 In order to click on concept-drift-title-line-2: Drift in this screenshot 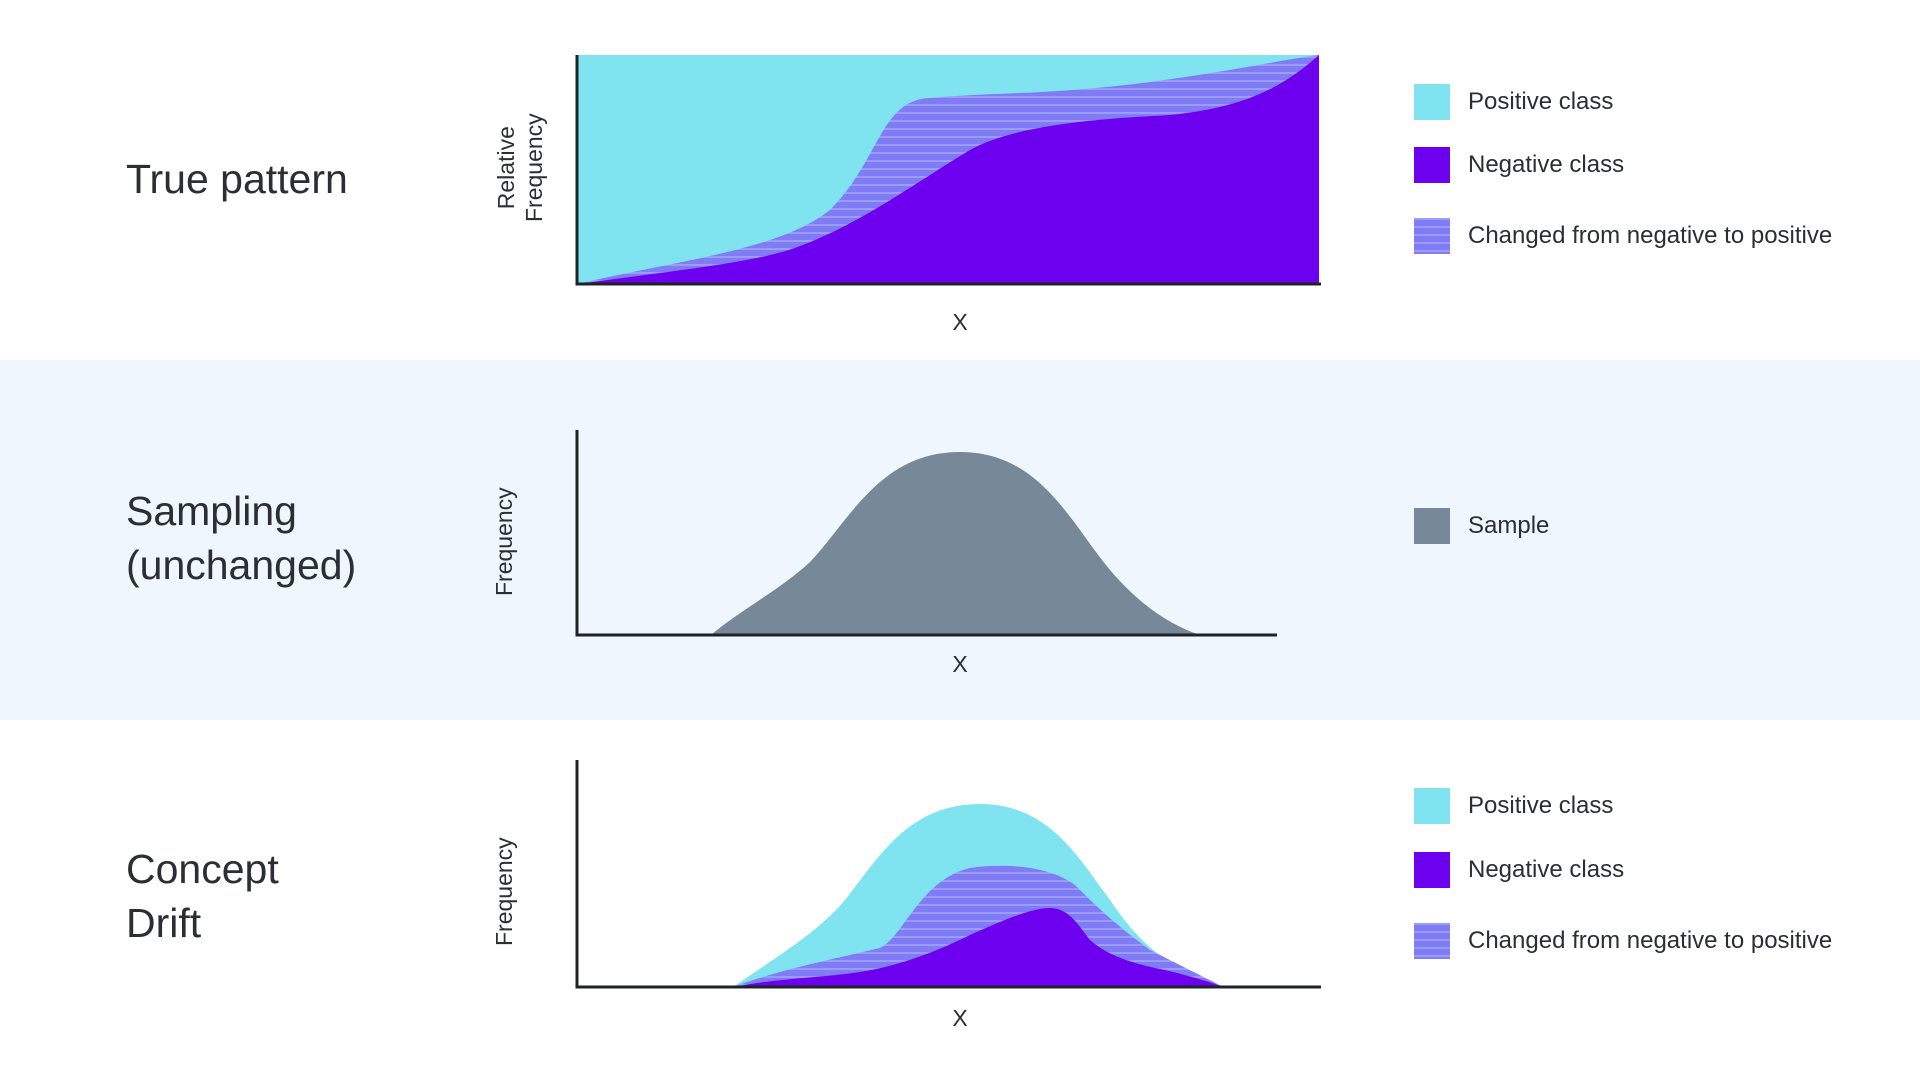, I will do `click(164, 923)`.